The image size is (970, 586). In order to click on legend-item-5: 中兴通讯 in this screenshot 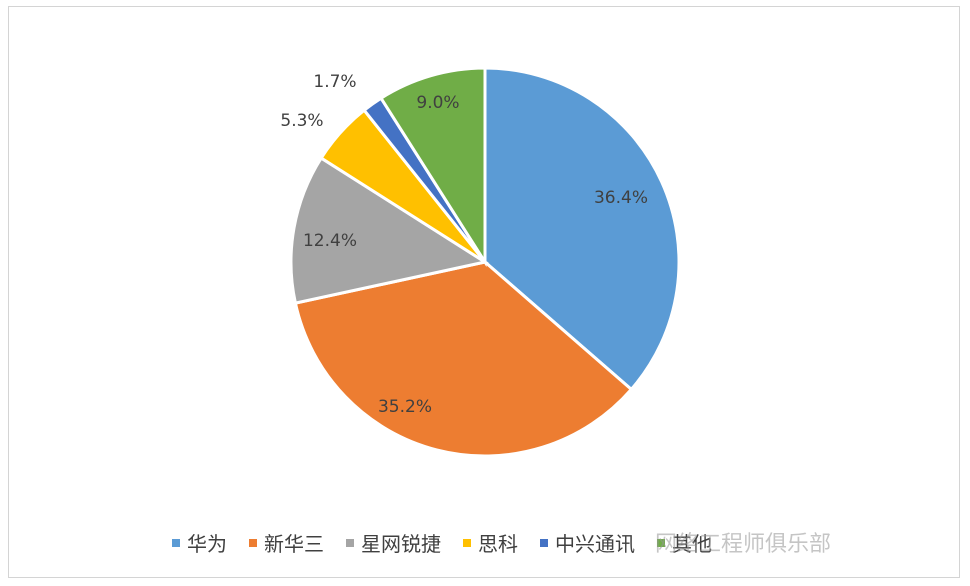, I will do `click(587, 542)`.